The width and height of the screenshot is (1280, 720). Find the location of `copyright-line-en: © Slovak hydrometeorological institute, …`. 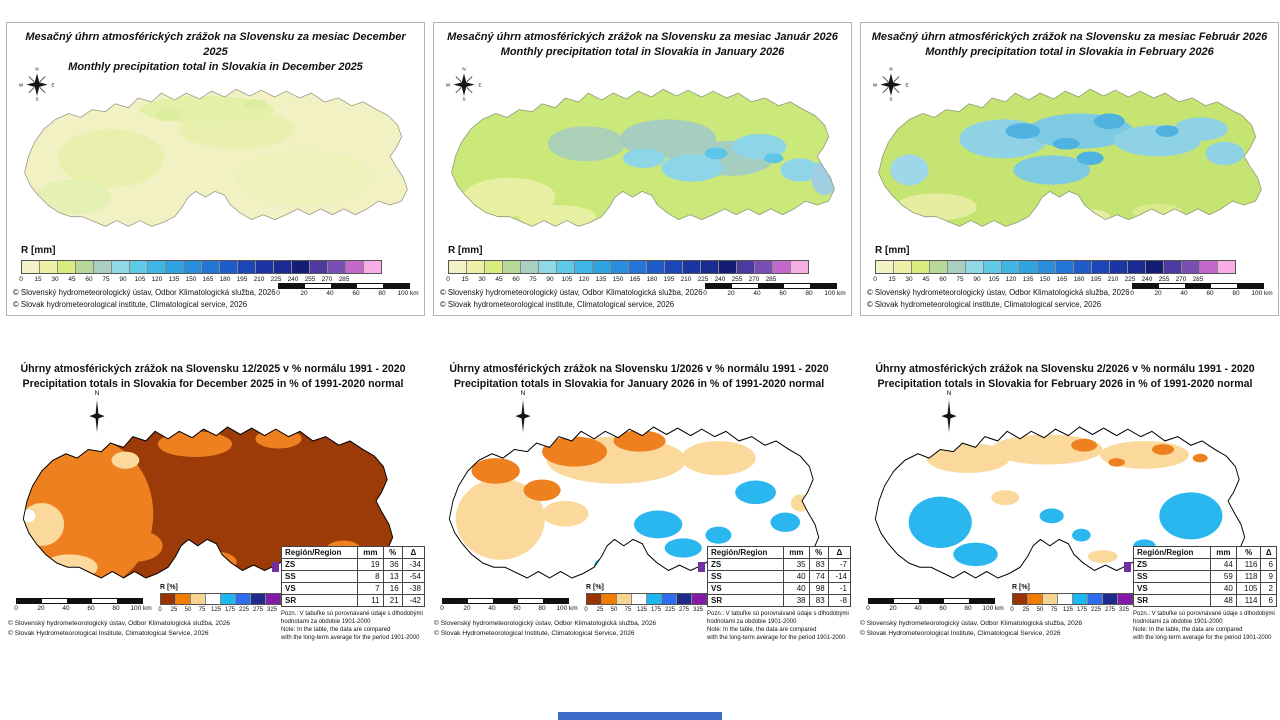

copyright-line-en: © Slovak hydrometeorological institute, … is located at coordinates (984, 304).